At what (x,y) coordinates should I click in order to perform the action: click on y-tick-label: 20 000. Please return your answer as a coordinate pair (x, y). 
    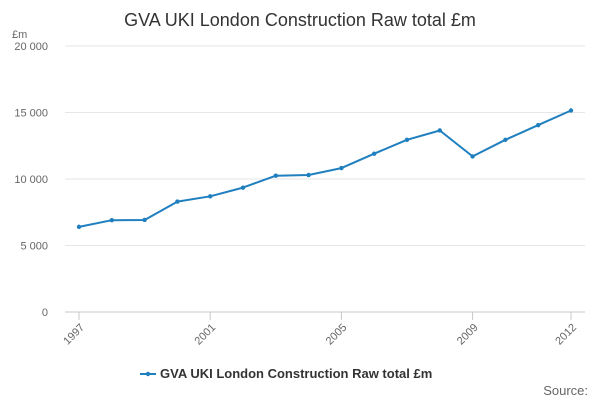
    Looking at the image, I should click on (31, 47).